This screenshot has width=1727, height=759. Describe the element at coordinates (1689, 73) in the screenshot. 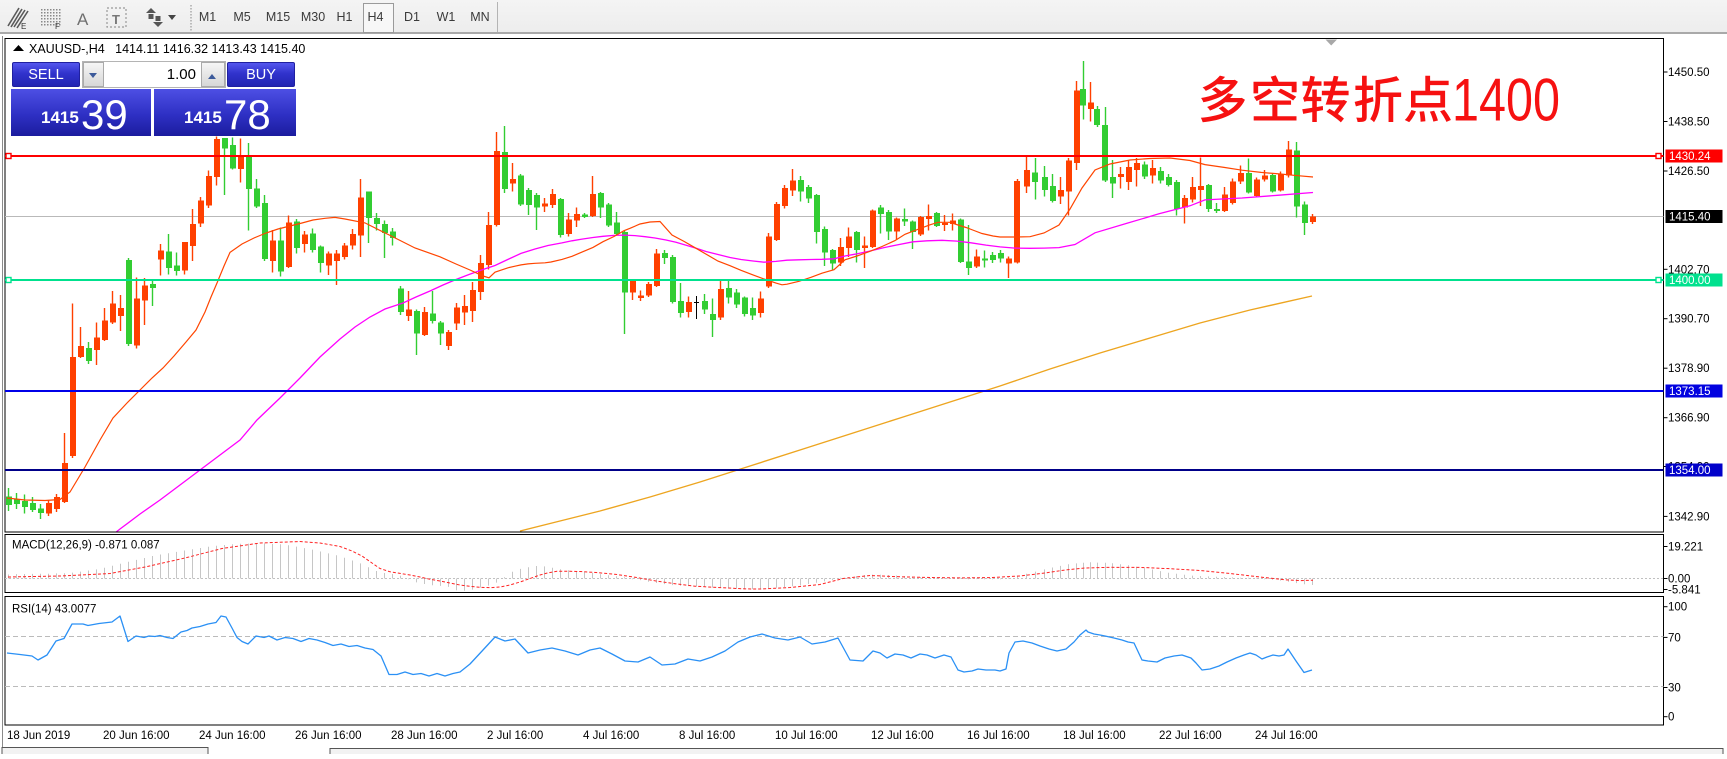

I see `svg-text: 1450.50` at that location.